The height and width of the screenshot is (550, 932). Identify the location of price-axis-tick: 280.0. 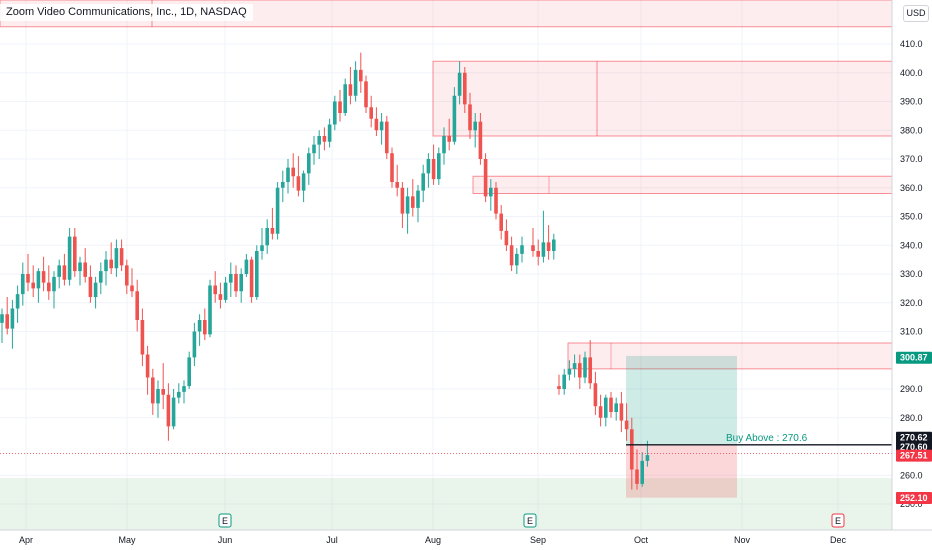
(911, 418).